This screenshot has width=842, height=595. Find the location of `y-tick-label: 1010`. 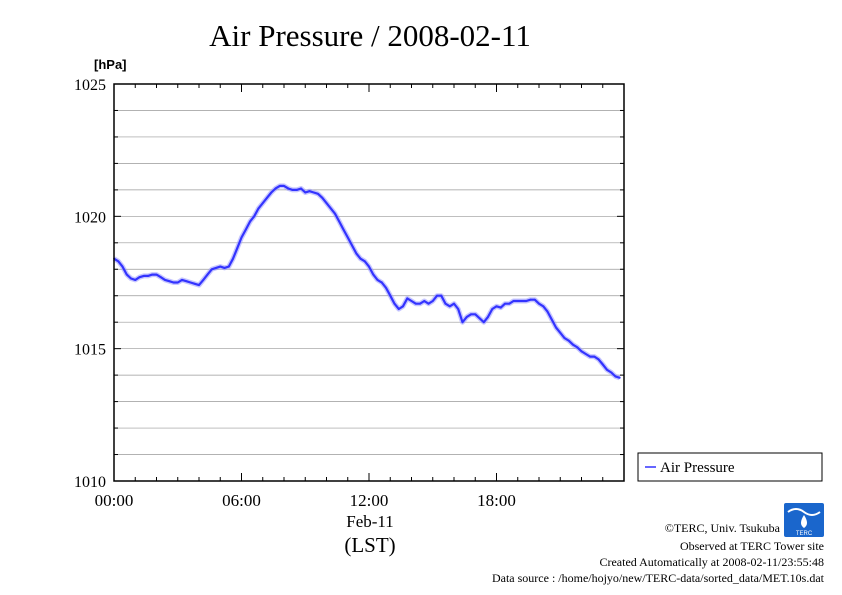

y-tick-label: 1010 is located at coordinates (90, 482).